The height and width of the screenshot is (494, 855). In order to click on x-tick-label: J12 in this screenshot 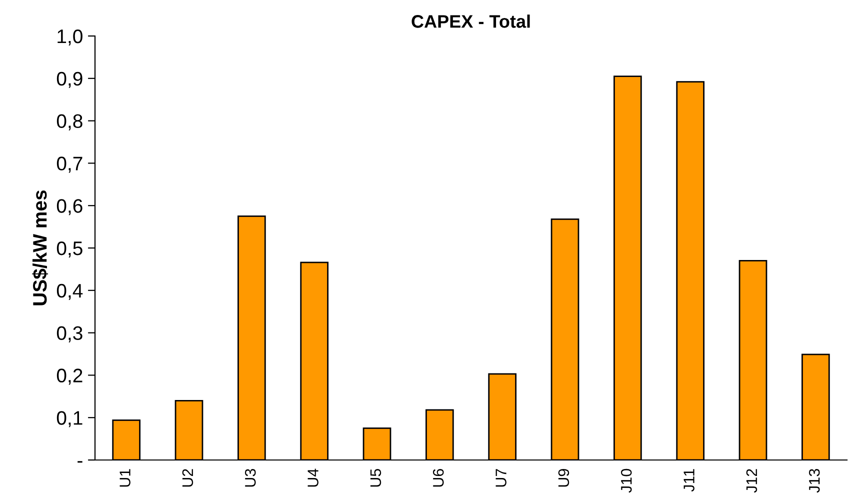, I will do `click(752, 481)`.